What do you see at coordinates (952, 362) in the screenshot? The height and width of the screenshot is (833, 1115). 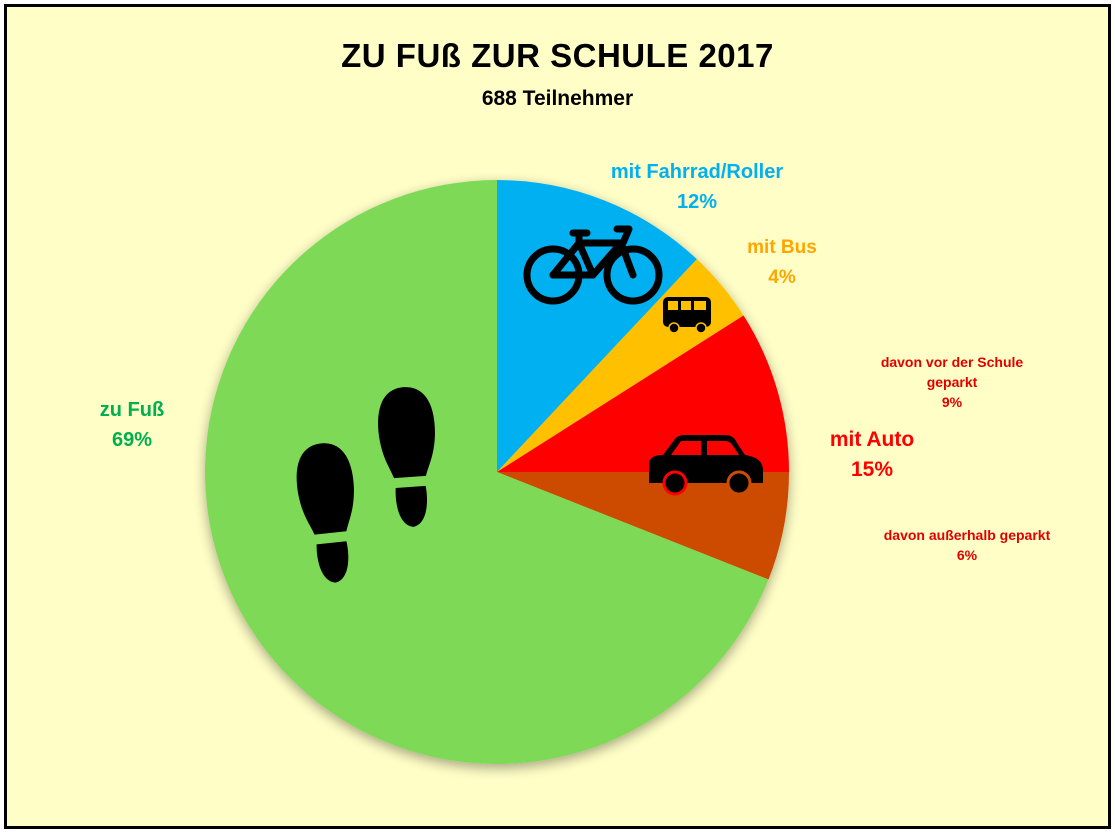 I see `label-vor-schule-line1: davon vor der Schule` at bounding box center [952, 362].